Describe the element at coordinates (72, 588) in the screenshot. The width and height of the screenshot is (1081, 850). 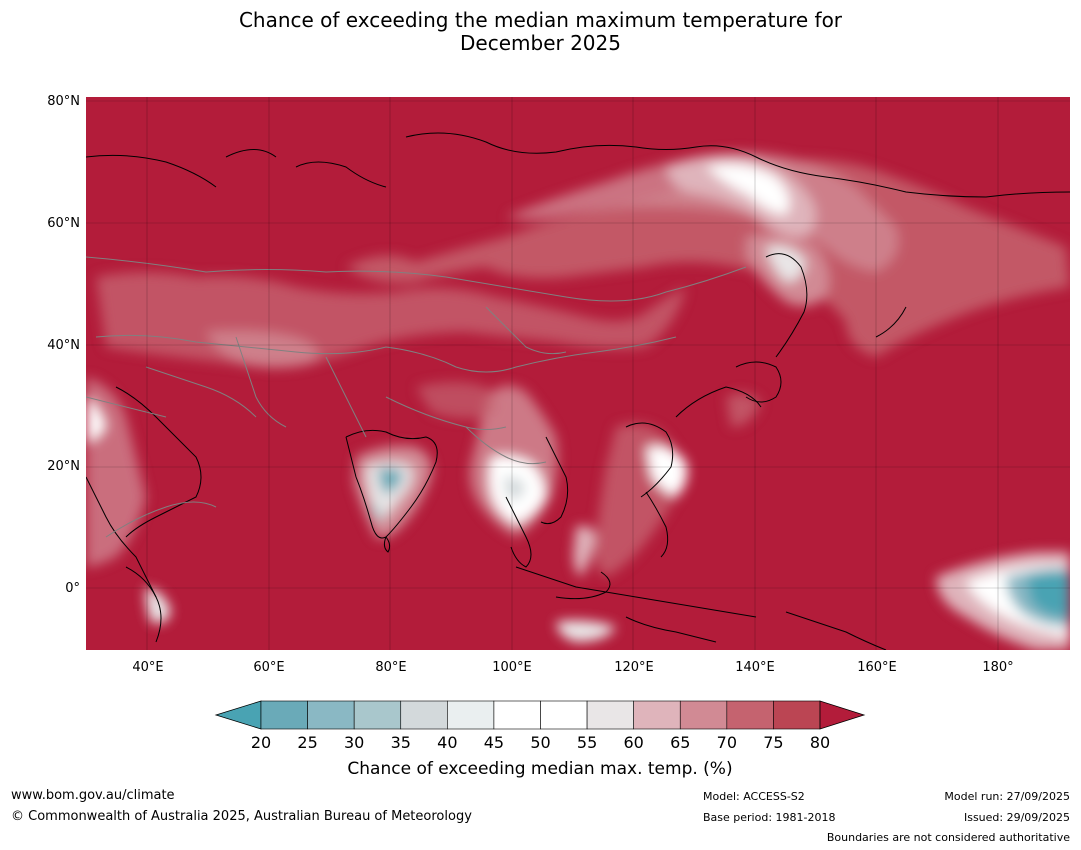
I see `lat-label-0: 0°` at that location.